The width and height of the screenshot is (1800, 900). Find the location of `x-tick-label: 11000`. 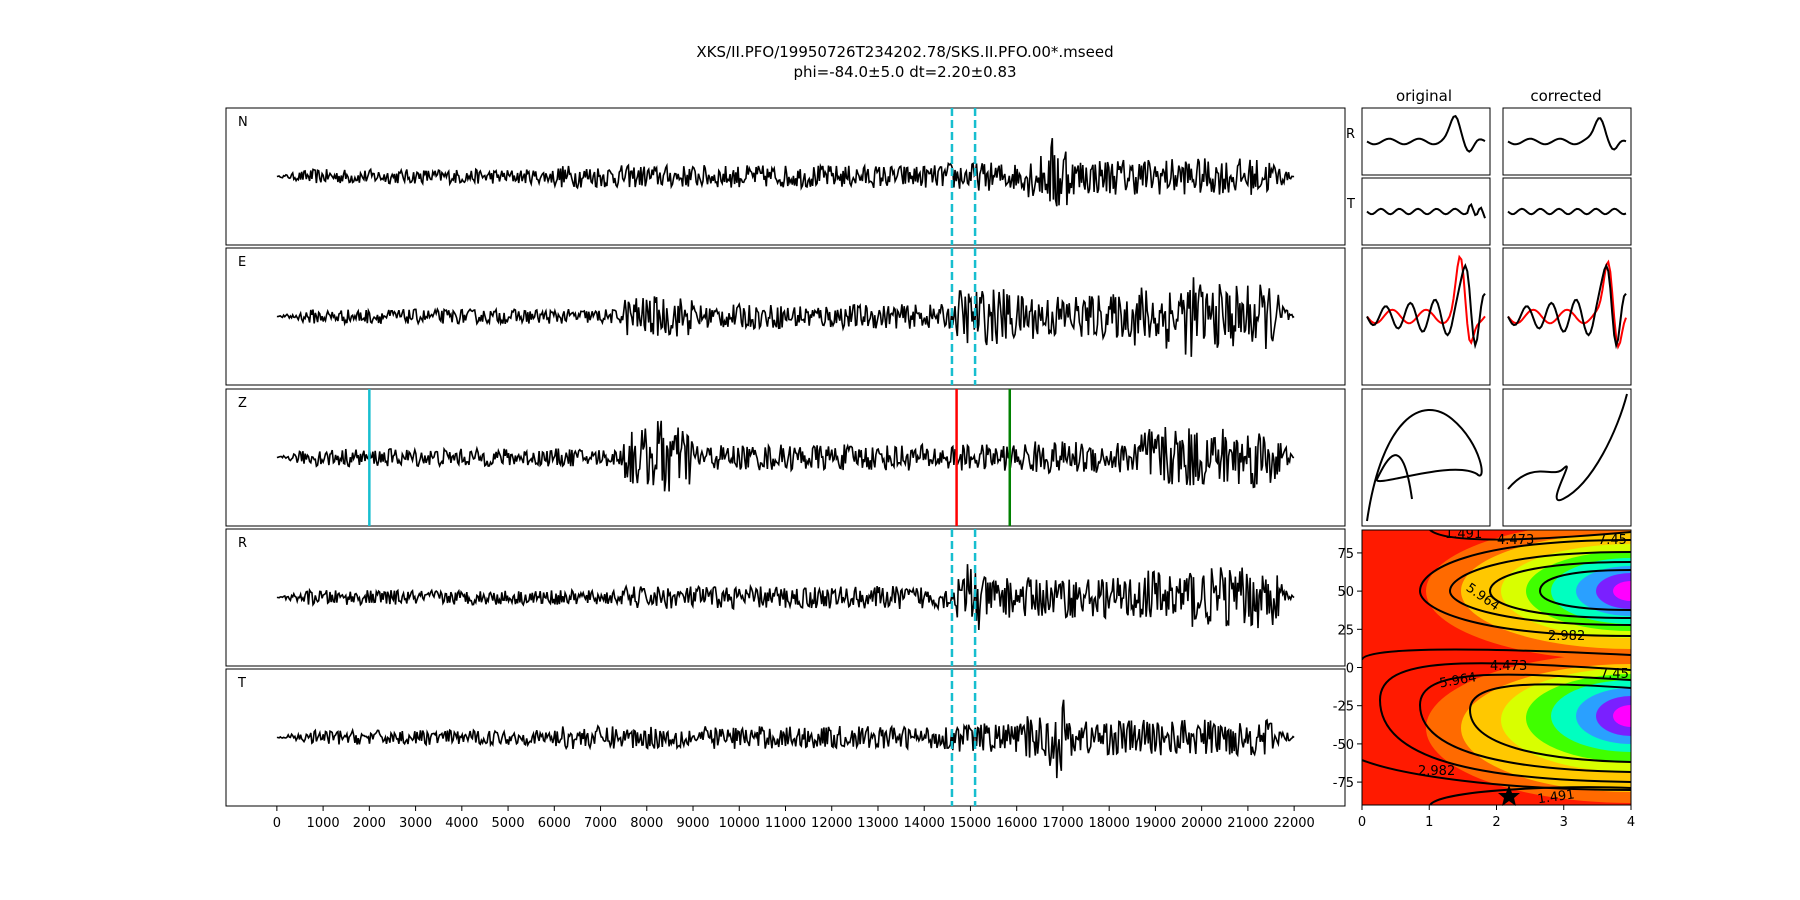

x-tick-label: 11000 is located at coordinates (785, 823).